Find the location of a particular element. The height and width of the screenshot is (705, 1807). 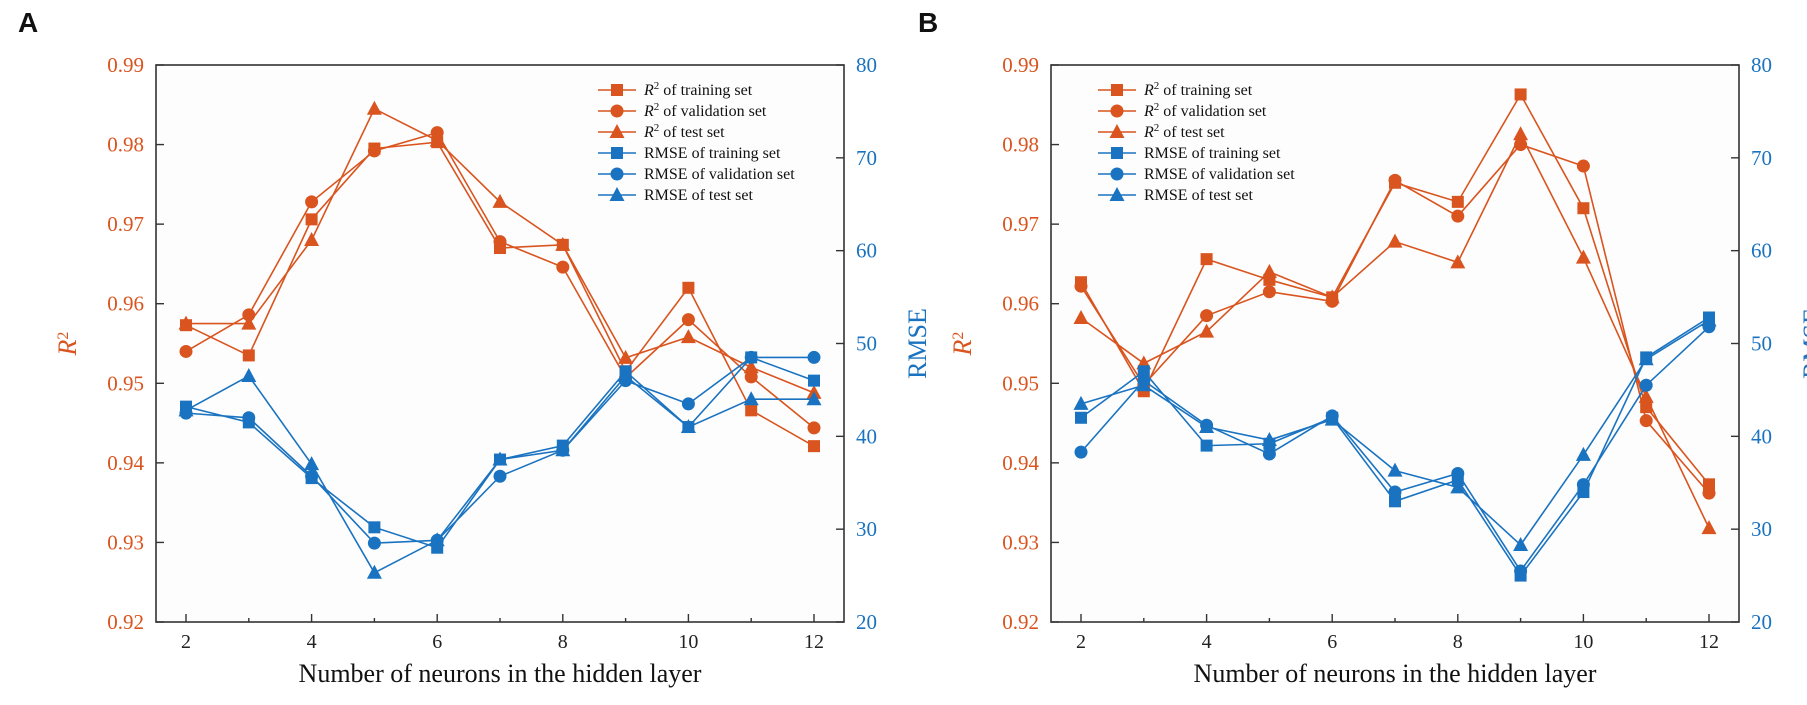

series-rmse-of-validation-set is located at coordinates (1395, 449).